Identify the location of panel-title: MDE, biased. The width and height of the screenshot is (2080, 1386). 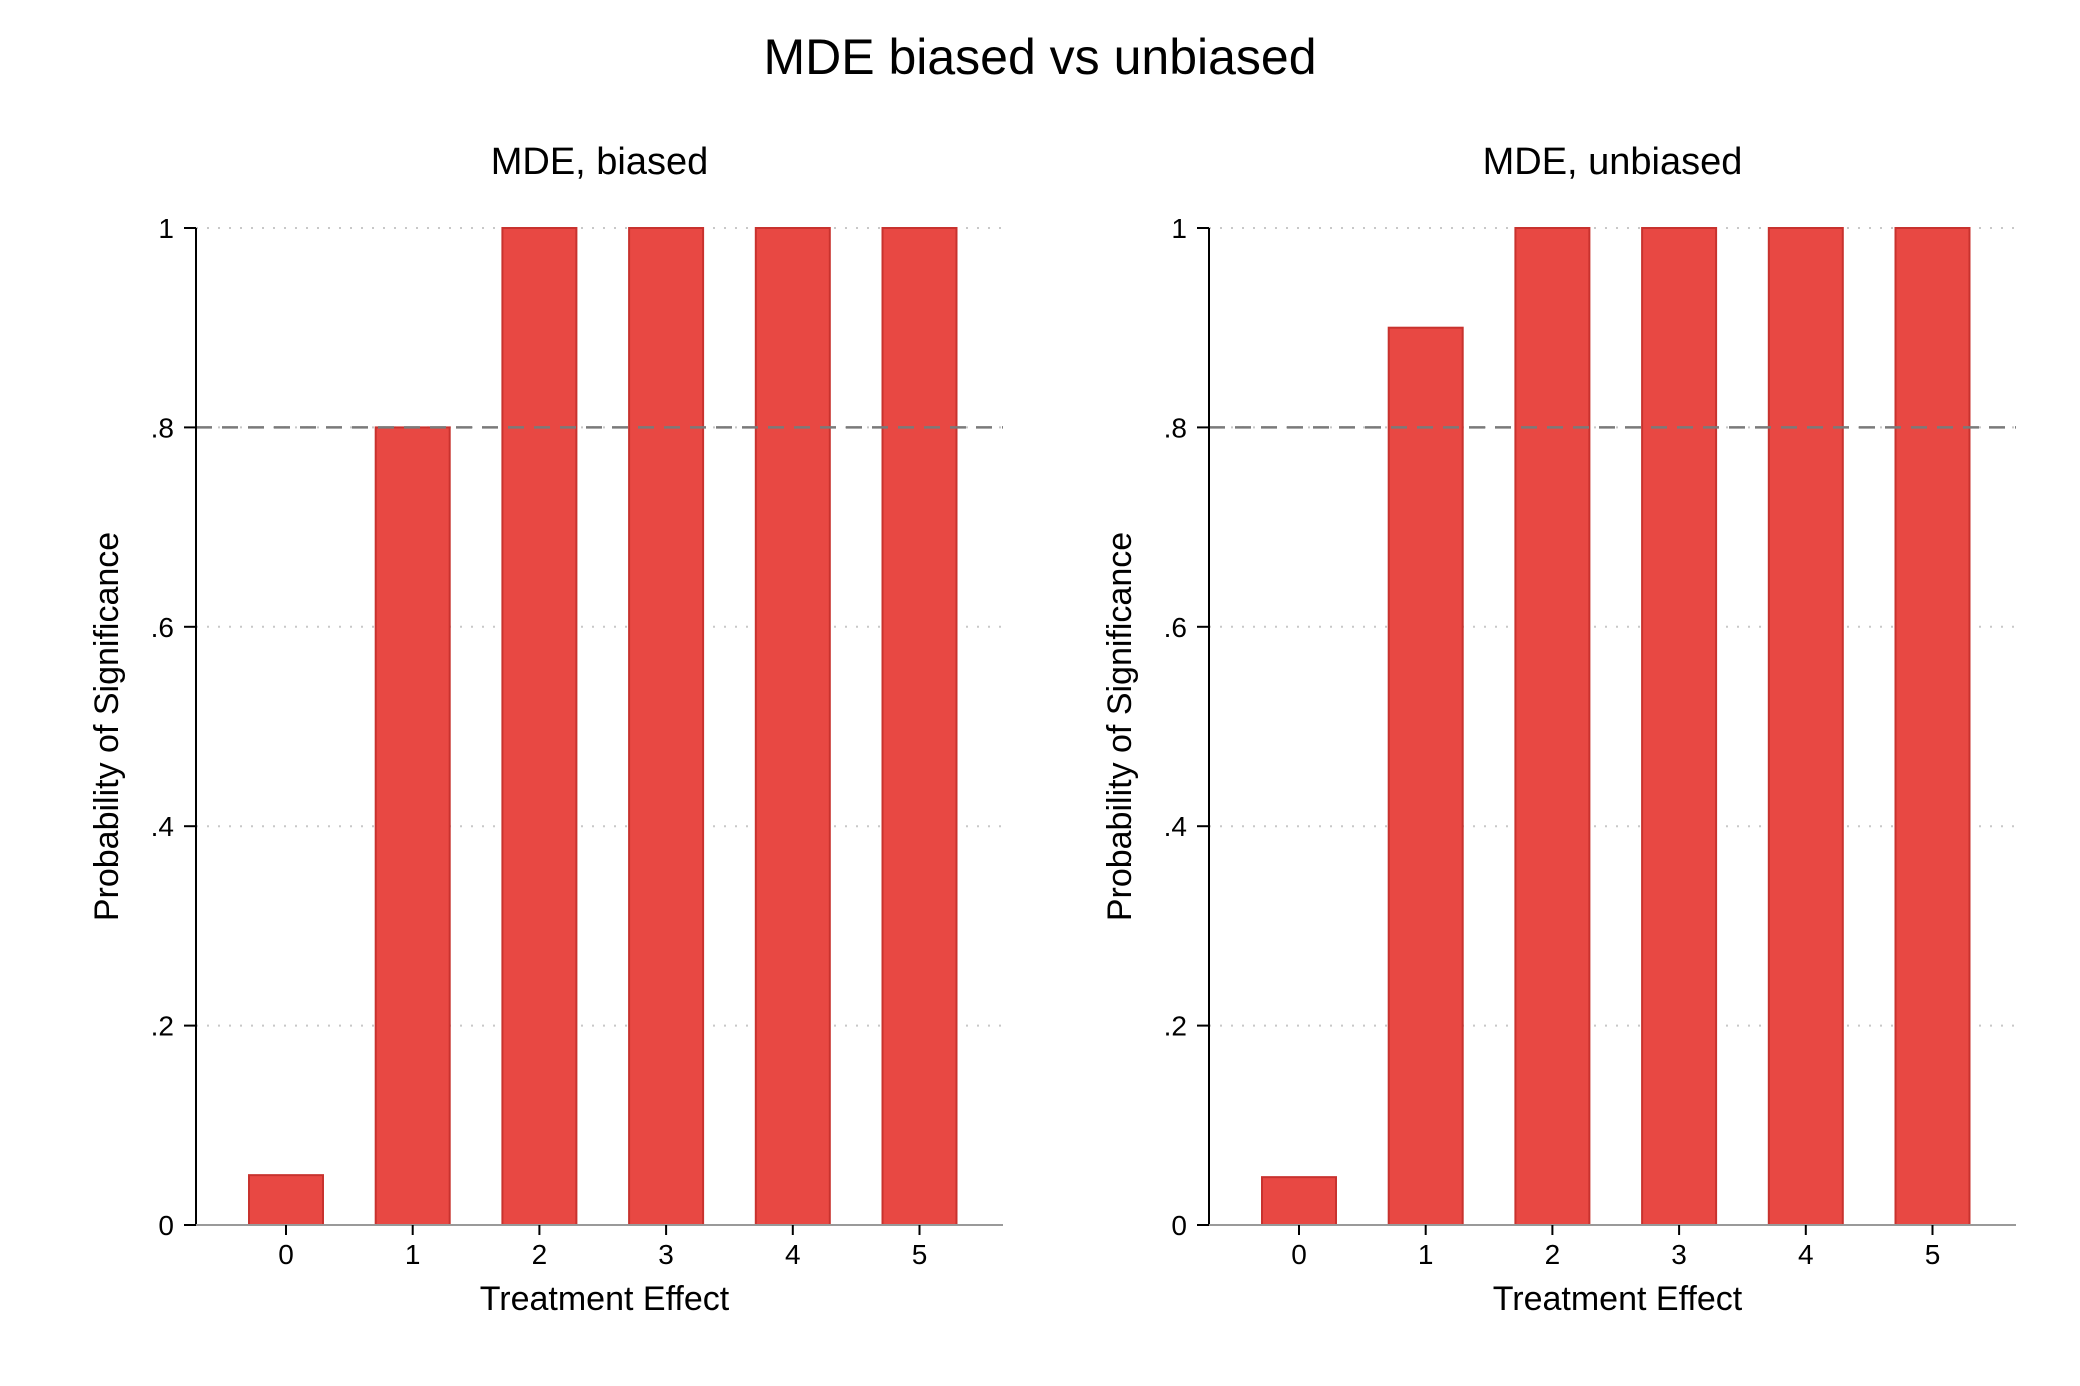
(600, 162).